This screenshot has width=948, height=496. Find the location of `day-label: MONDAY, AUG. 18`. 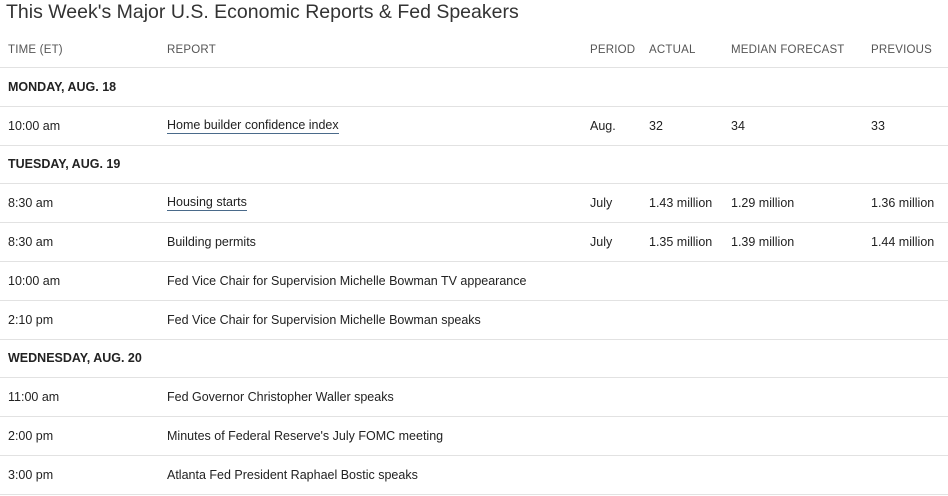

day-label: MONDAY, AUG. 18 is located at coordinates (62, 86).